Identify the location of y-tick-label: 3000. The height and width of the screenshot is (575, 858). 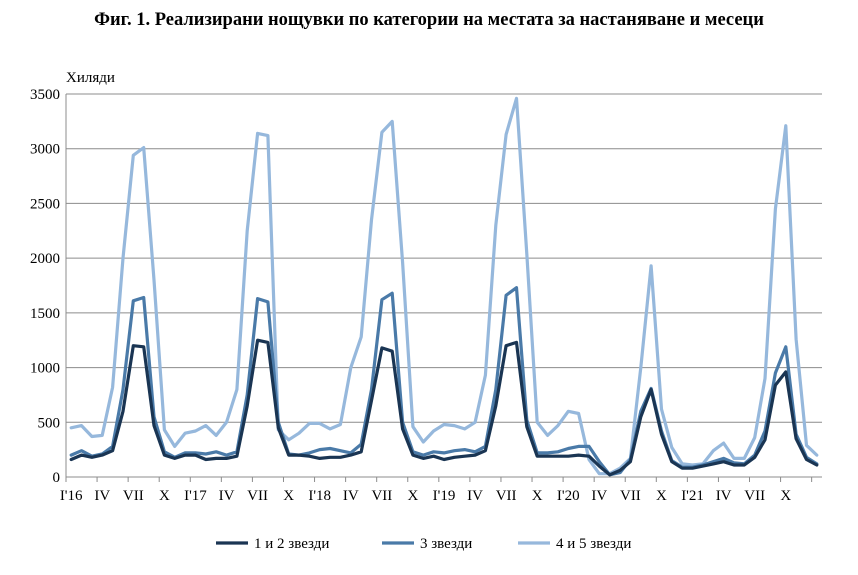
(45, 150).